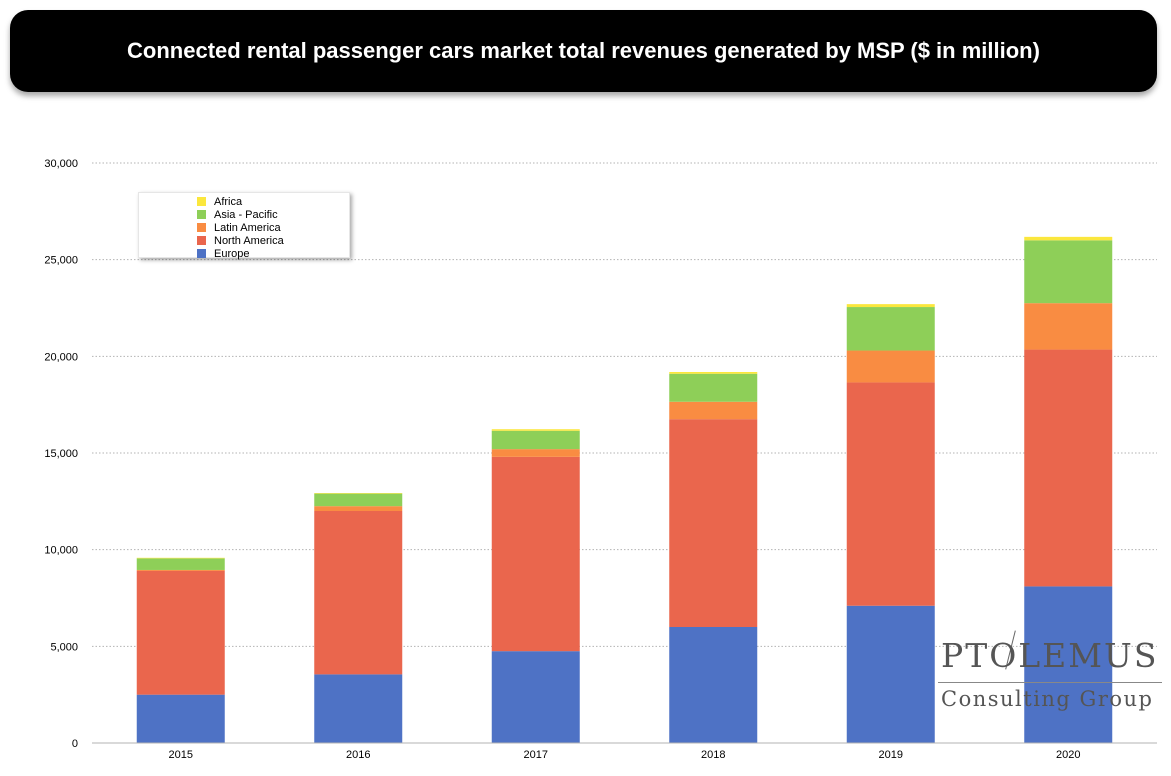 This screenshot has height=776, width=1171. I want to click on legend-swatch-north-america, so click(201, 240).